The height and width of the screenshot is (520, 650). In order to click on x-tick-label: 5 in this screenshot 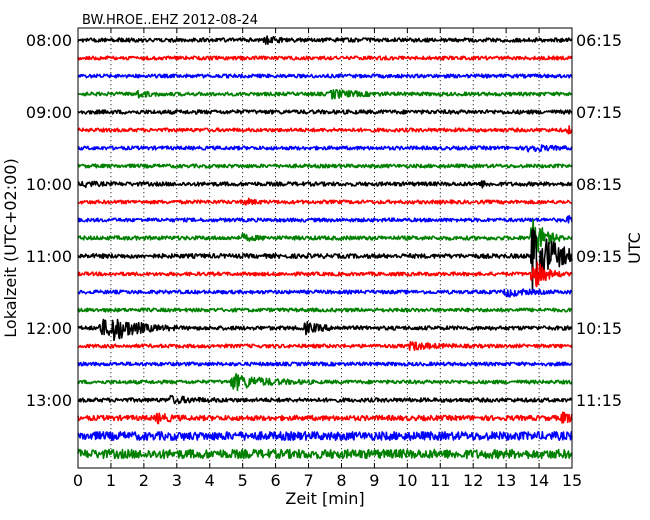, I will do `click(243, 480)`.